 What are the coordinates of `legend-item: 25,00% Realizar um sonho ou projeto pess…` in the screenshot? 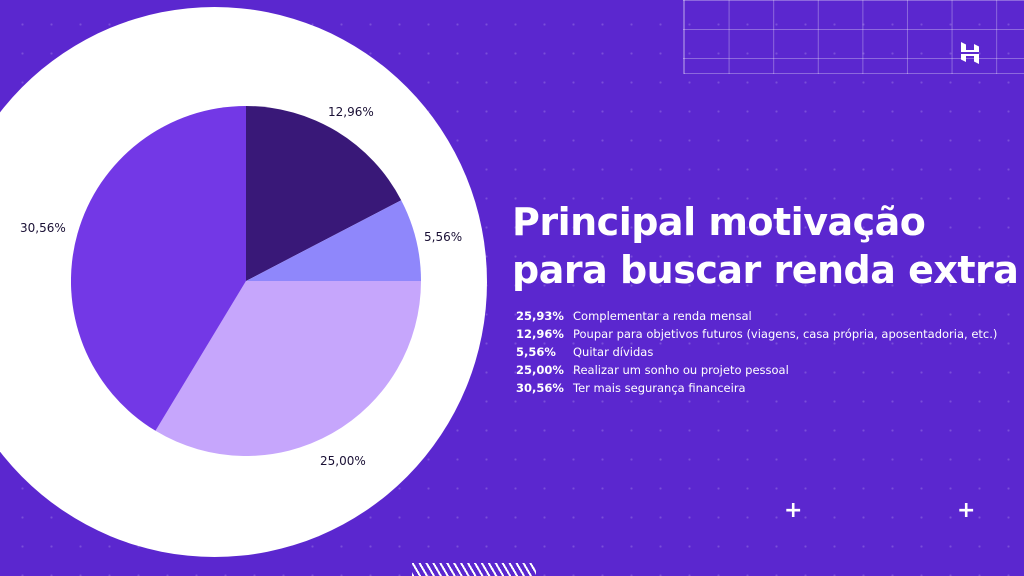 It's located at (756, 370).